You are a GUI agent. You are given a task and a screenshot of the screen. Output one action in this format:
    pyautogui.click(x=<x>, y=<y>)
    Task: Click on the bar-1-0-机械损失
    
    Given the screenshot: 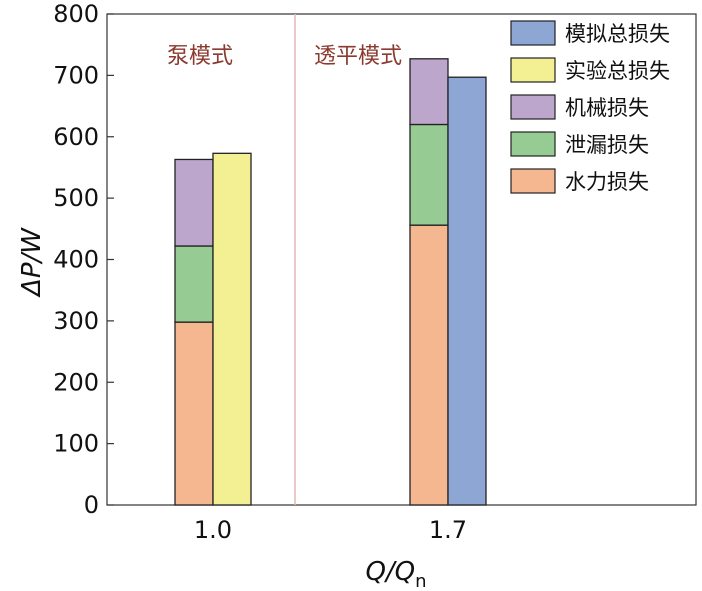 What is the action you would take?
    pyautogui.click(x=194, y=202)
    